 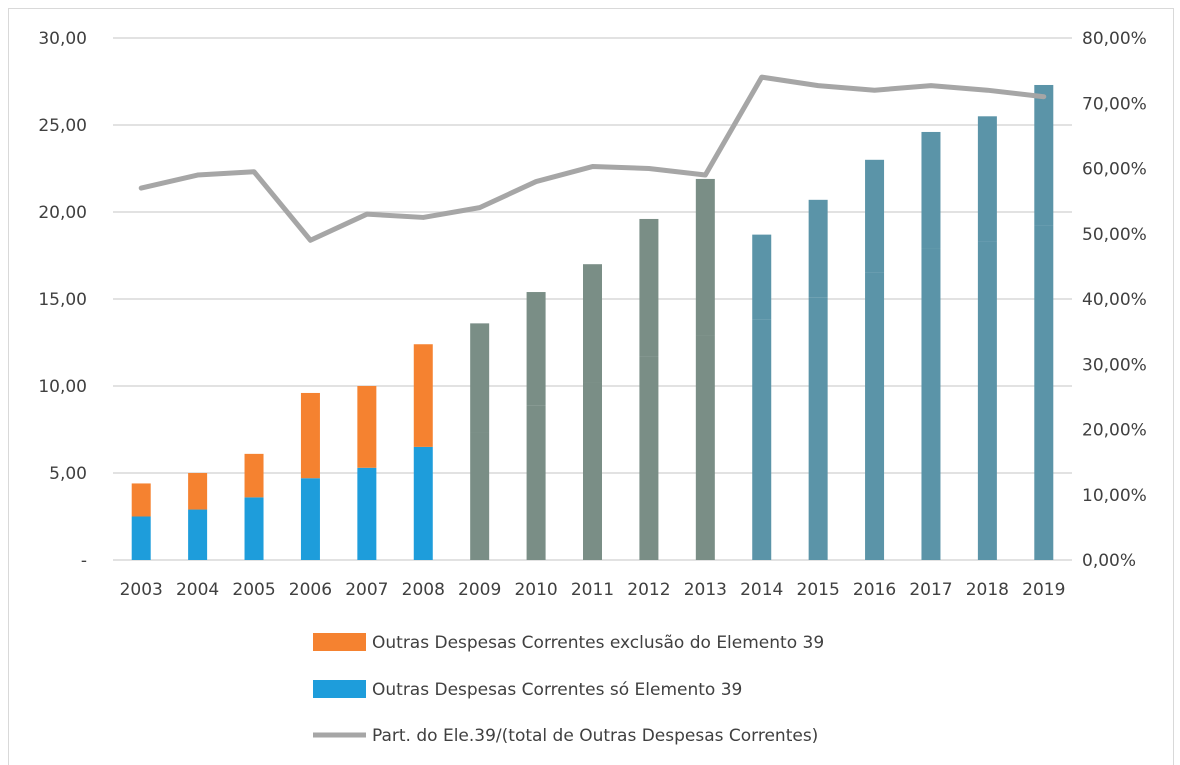 I want to click on legend-item-elemento39: Outras Despesas Correntes só Elemento 39, so click(x=527, y=690).